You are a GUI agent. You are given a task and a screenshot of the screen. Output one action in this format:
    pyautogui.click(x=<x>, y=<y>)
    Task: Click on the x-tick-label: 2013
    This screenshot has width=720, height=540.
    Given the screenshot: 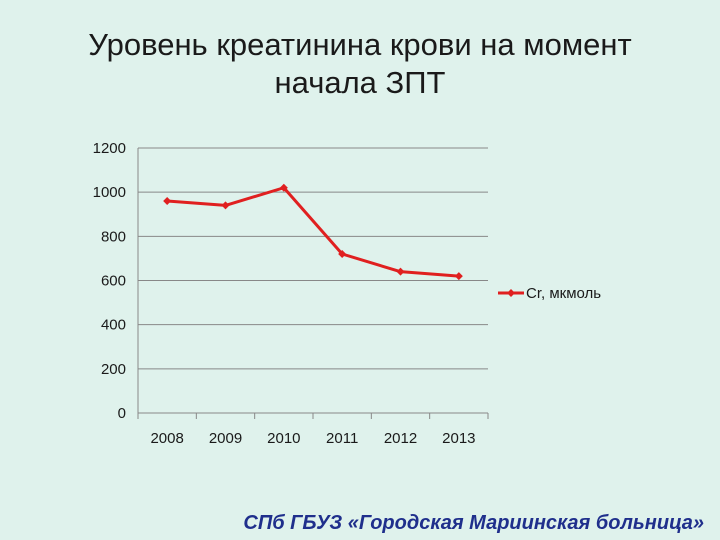 What is the action you would take?
    pyautogui.click(x=458, y=438)
    